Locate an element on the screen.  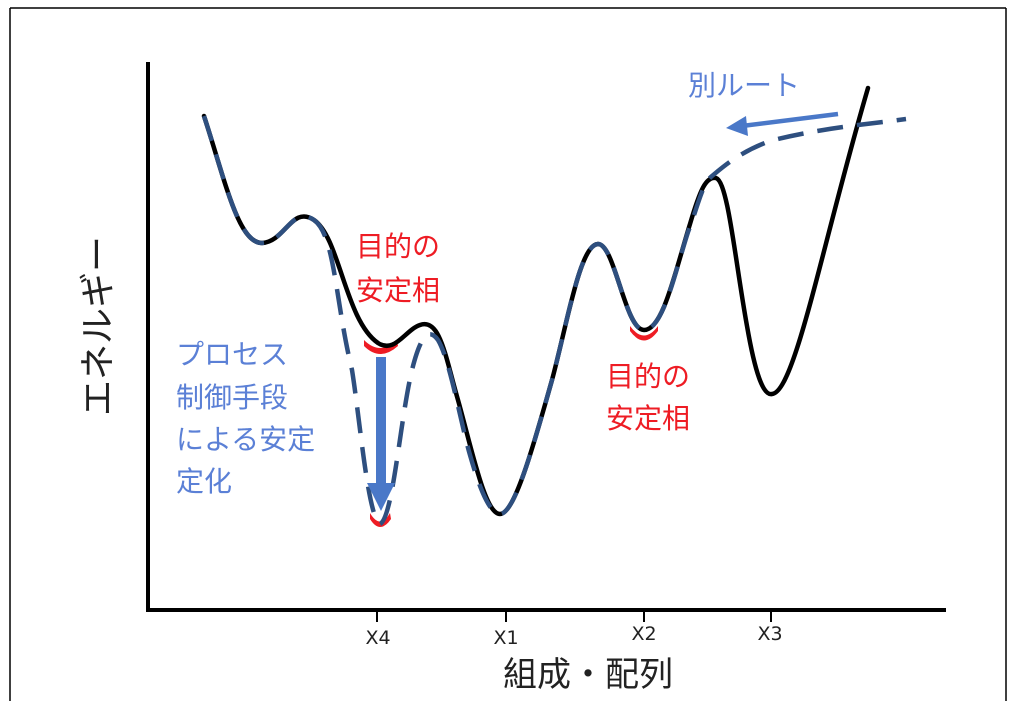
stabilization-arrow-head is located at coordinates (381, 497).